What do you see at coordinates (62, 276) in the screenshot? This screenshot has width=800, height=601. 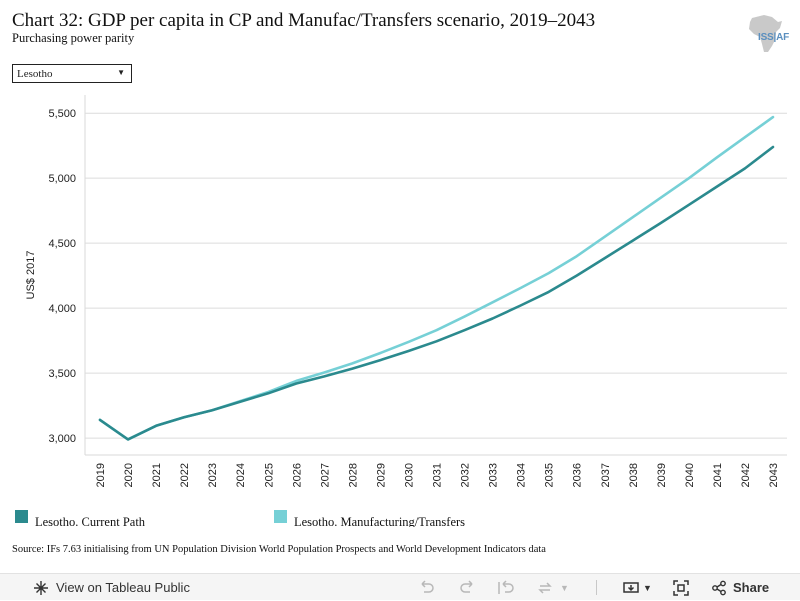 I see `y-axis-ticks: 3,000 3,500 4,000 4,500 5,000 5,500` at bounding box center [62, 276].